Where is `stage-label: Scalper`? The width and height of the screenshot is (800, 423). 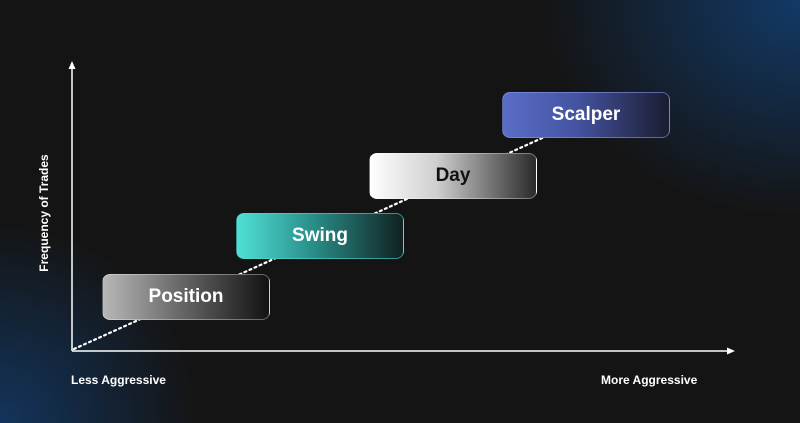
stage-label: Scalper is located at coordinates (586, 114).